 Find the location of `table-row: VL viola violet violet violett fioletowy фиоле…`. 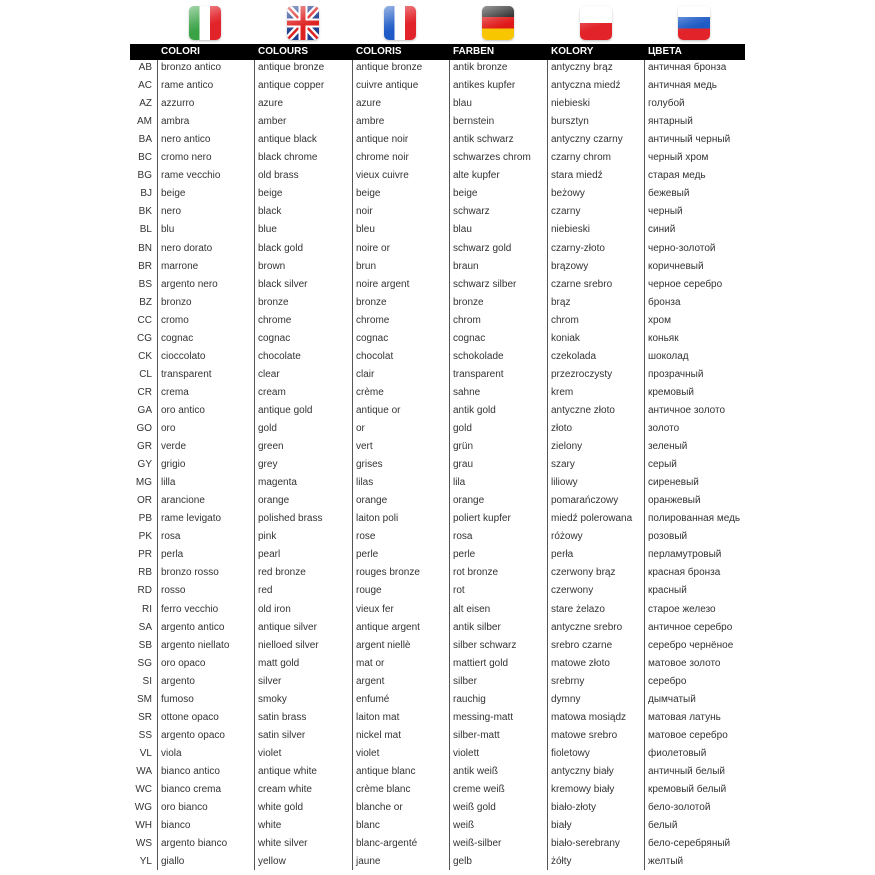

table-row: VL viola violet violet violett fioletowy фиоле… is located at coordinates (437, 757).